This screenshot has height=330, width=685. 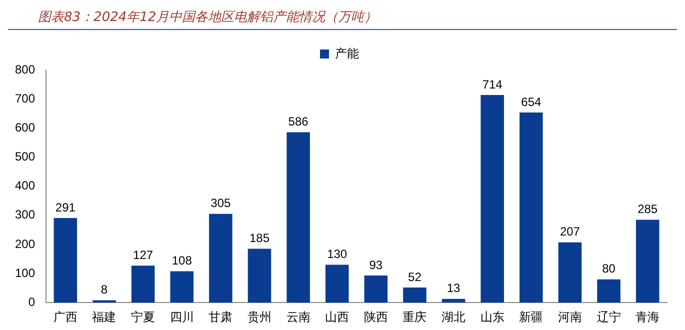 What do you see at coordinates (608, 317) in the screenshot?
I see `x-tick-label: 辽宁` at bounding box center [608, 317].